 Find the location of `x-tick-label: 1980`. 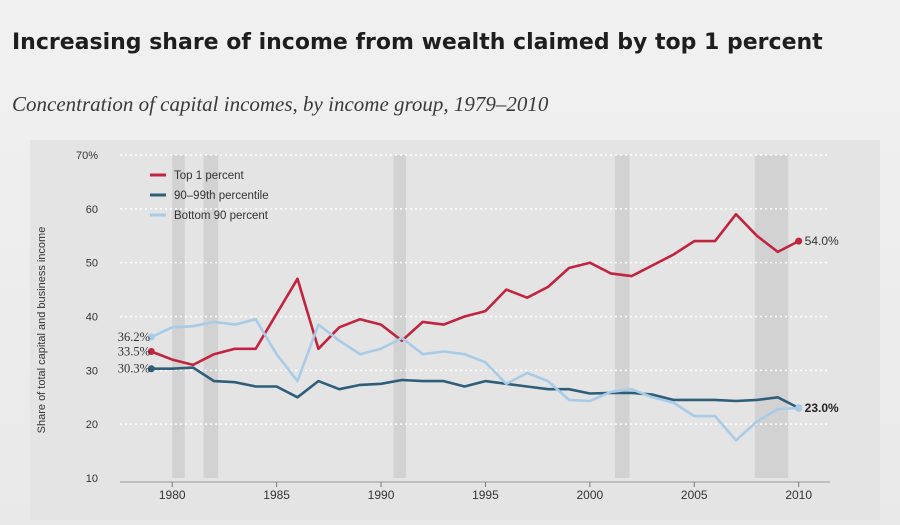

x-tick-label: 1980 is located at coordinates (172, 495).